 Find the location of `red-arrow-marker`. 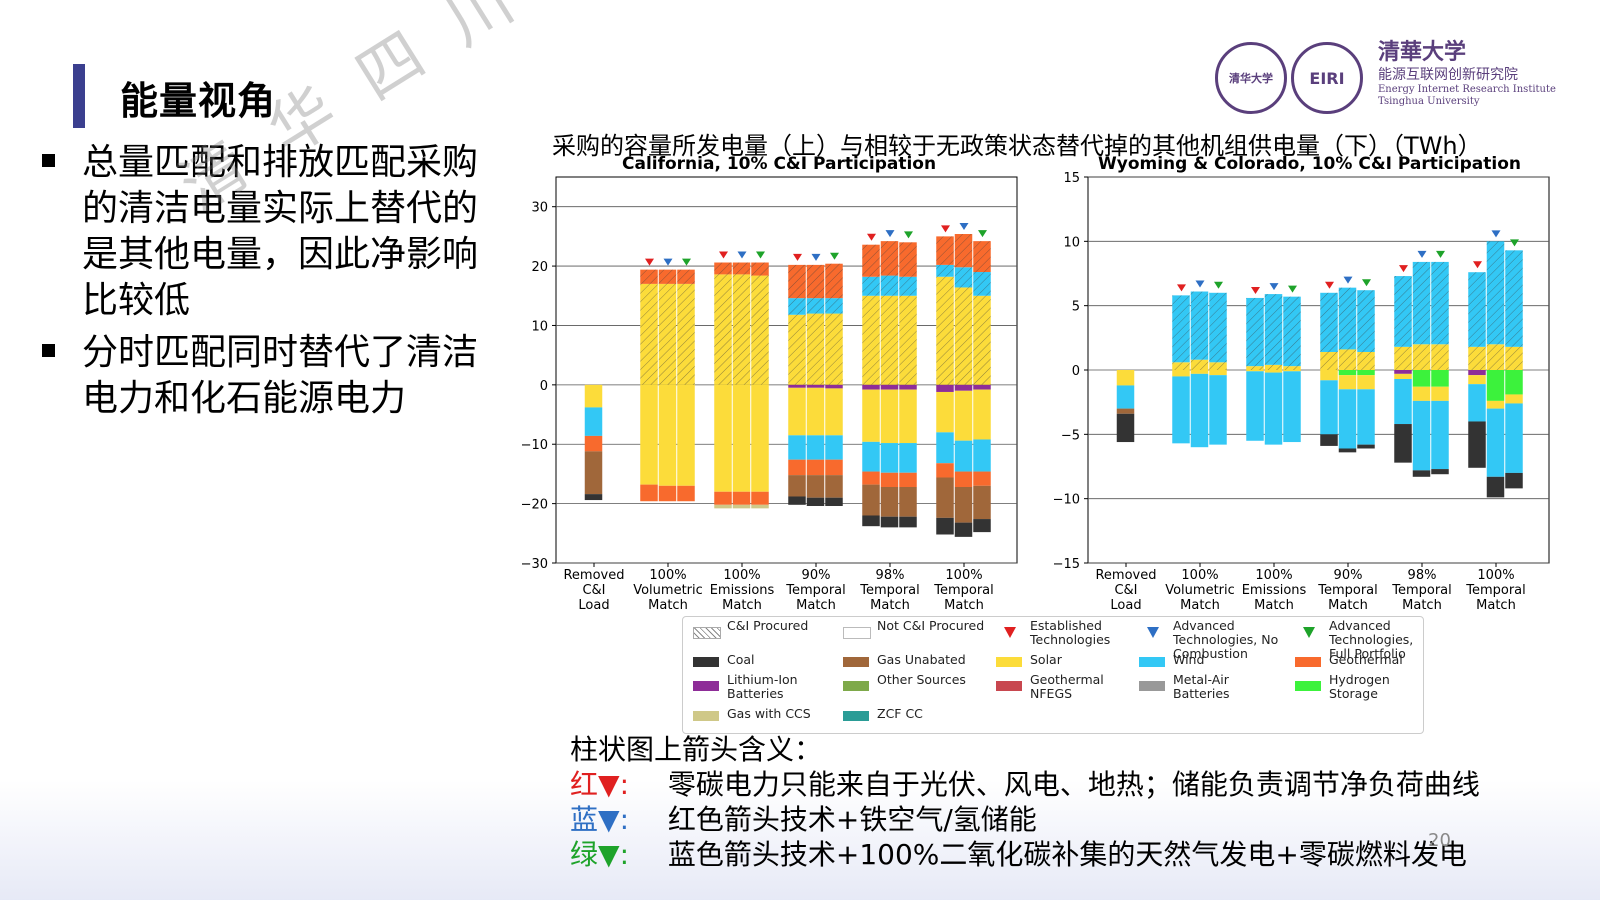

red-arrow-marker is located at coordinates (649, 262).